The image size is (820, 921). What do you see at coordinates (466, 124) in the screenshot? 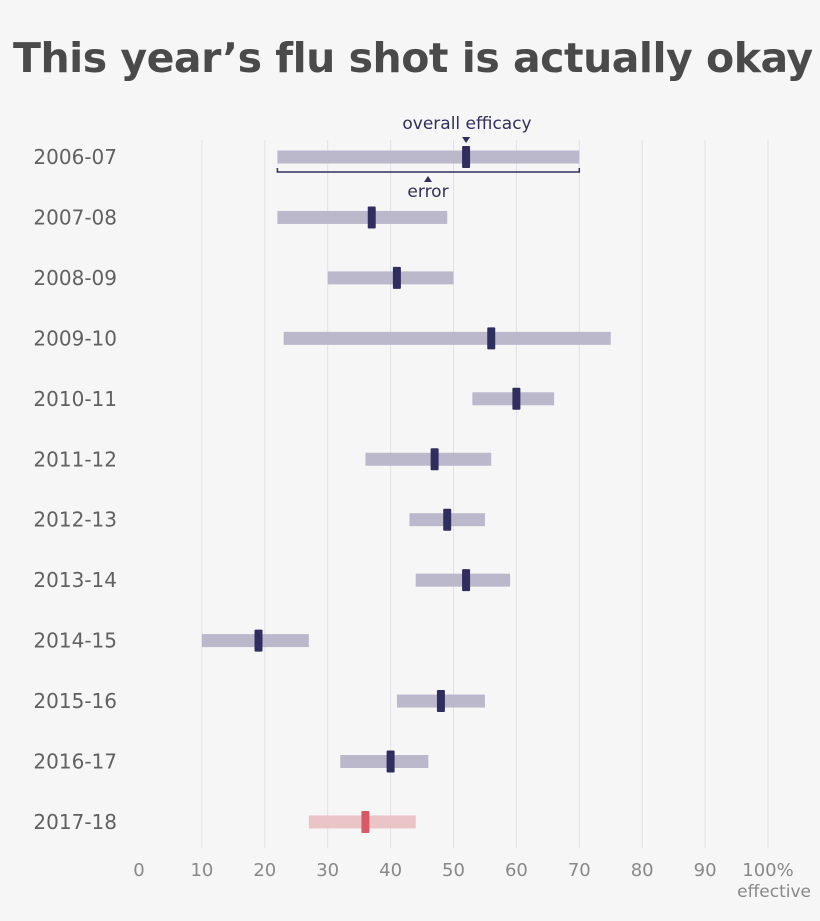
I see `overall-efficacy-annotation: overall efficacy` at bounding box center [466, 124].